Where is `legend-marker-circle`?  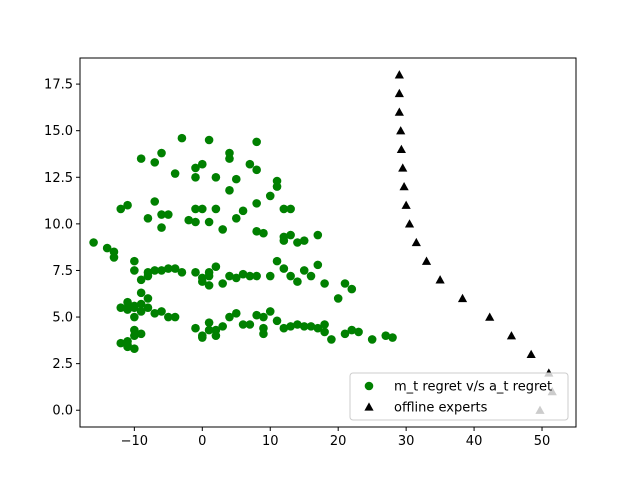
legend-marker-circle is located at coordinates (369, 386).